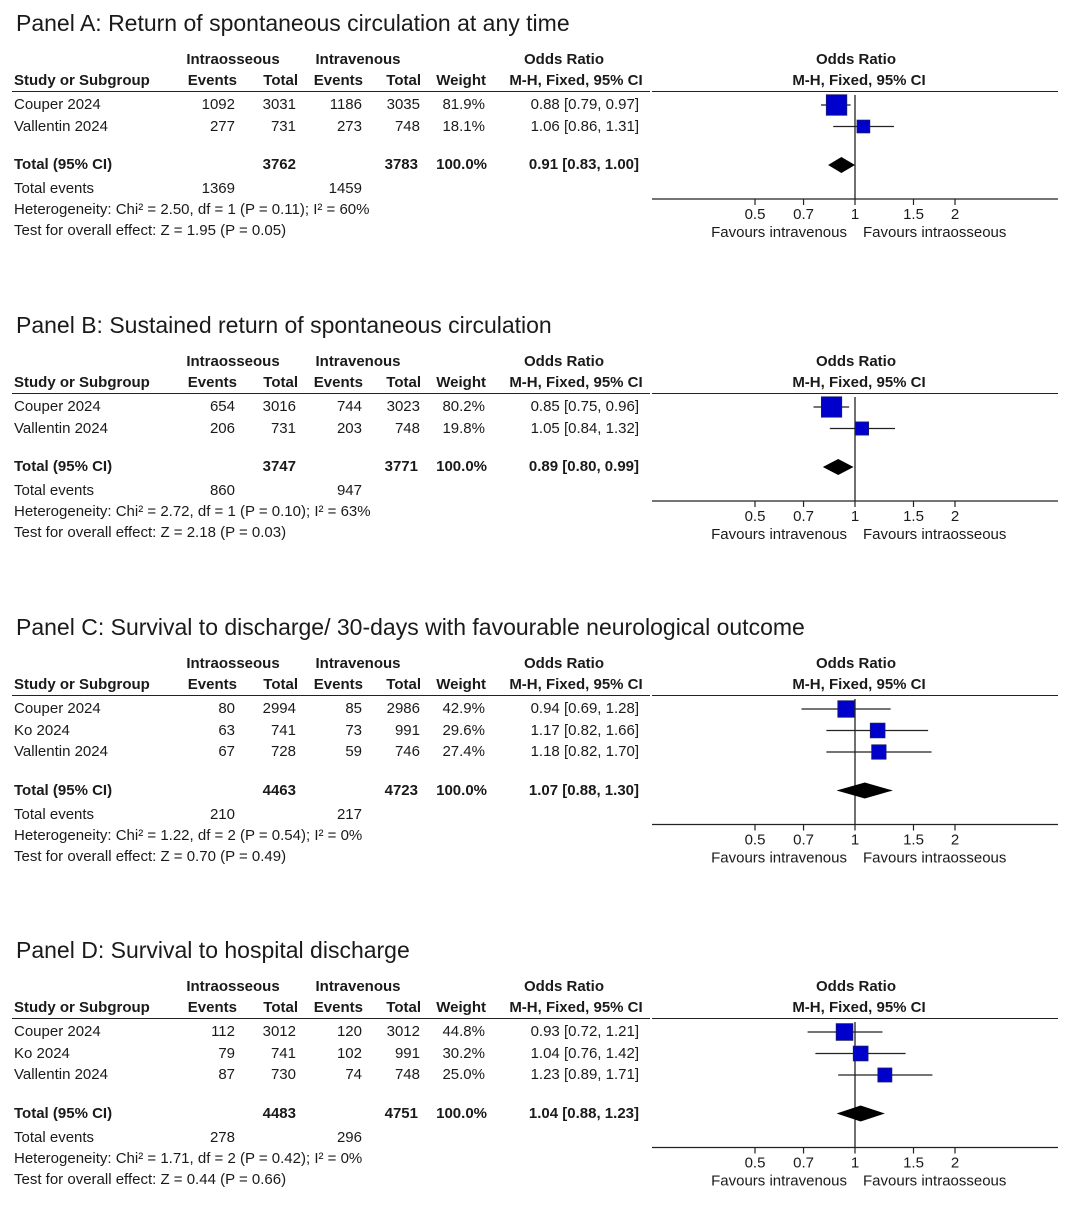 The height and width of the screenshot is (1227, 1073). I want to click on iv-events: 73, so click(353, 730).